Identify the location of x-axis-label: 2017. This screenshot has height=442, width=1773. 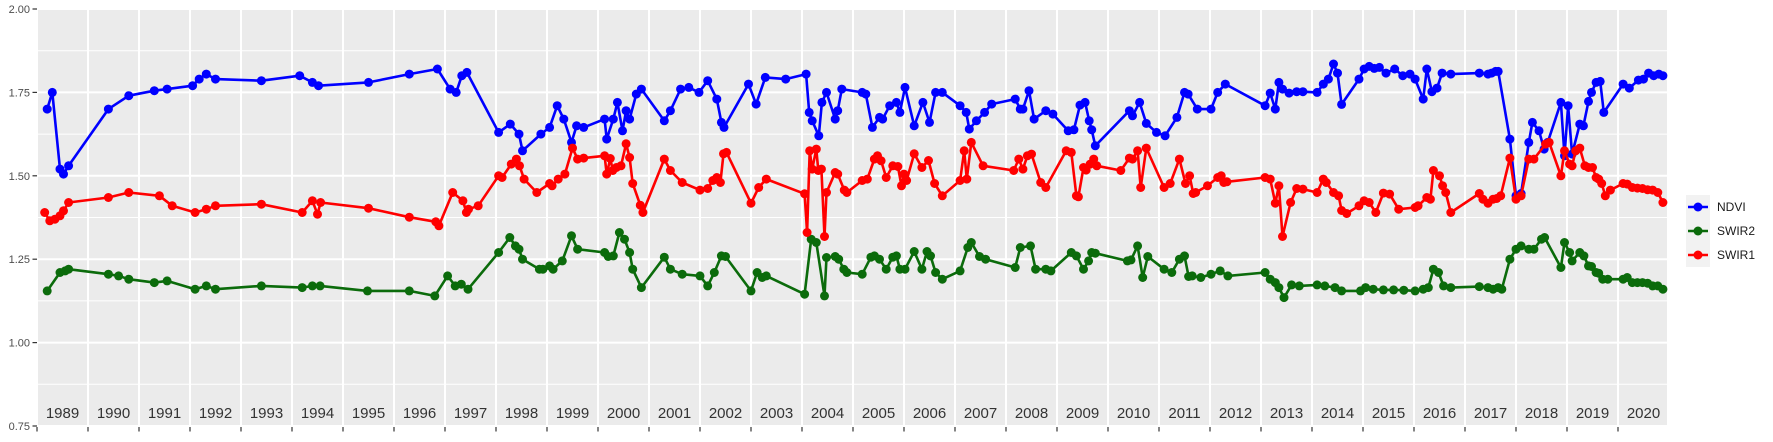
(1490, 413).